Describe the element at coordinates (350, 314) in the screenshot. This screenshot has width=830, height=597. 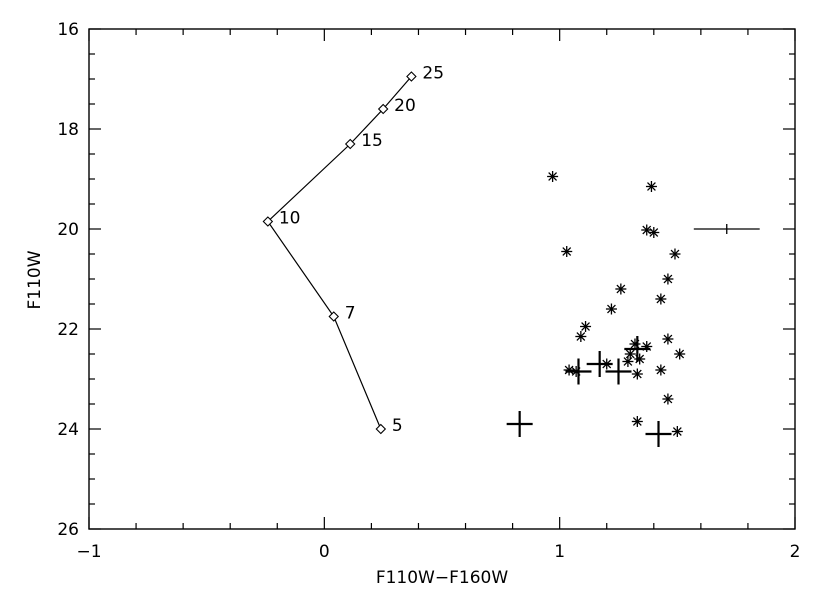
I see `track-point-label: 7` at that location.